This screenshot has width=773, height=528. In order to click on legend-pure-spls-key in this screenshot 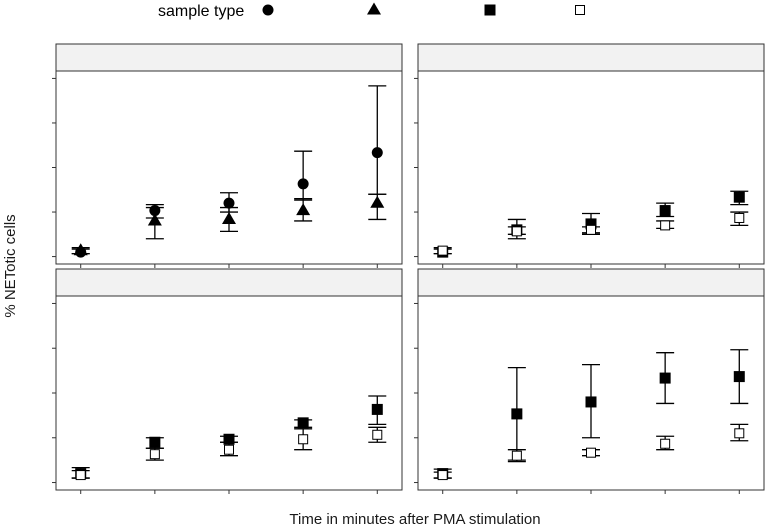, I will do `click(490, 10)`.